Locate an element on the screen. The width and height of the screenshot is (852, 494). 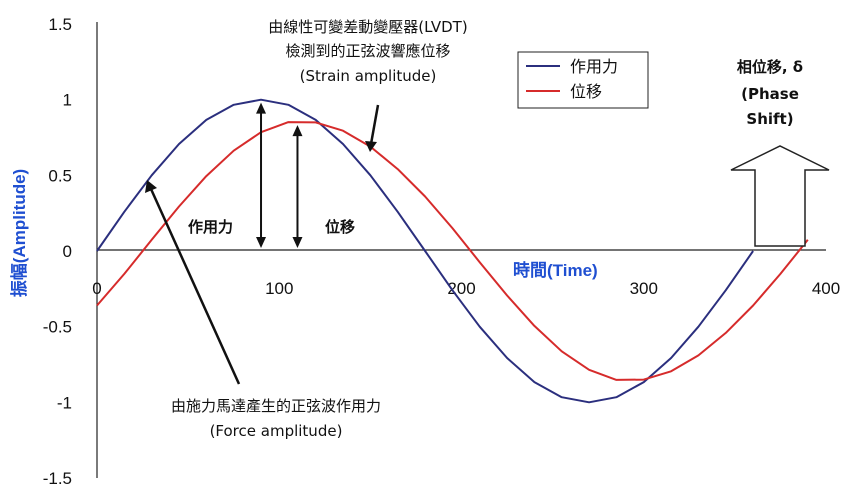
legend-box is located at coordinates (583, 80).